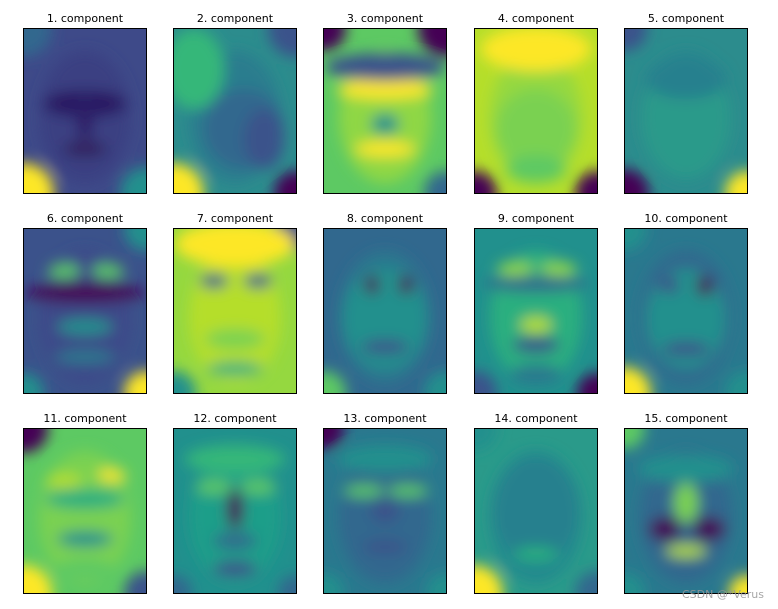  Describe the element at coordinates (385, 18) in the screenshot. I see `component-title: 3. component` at that location.